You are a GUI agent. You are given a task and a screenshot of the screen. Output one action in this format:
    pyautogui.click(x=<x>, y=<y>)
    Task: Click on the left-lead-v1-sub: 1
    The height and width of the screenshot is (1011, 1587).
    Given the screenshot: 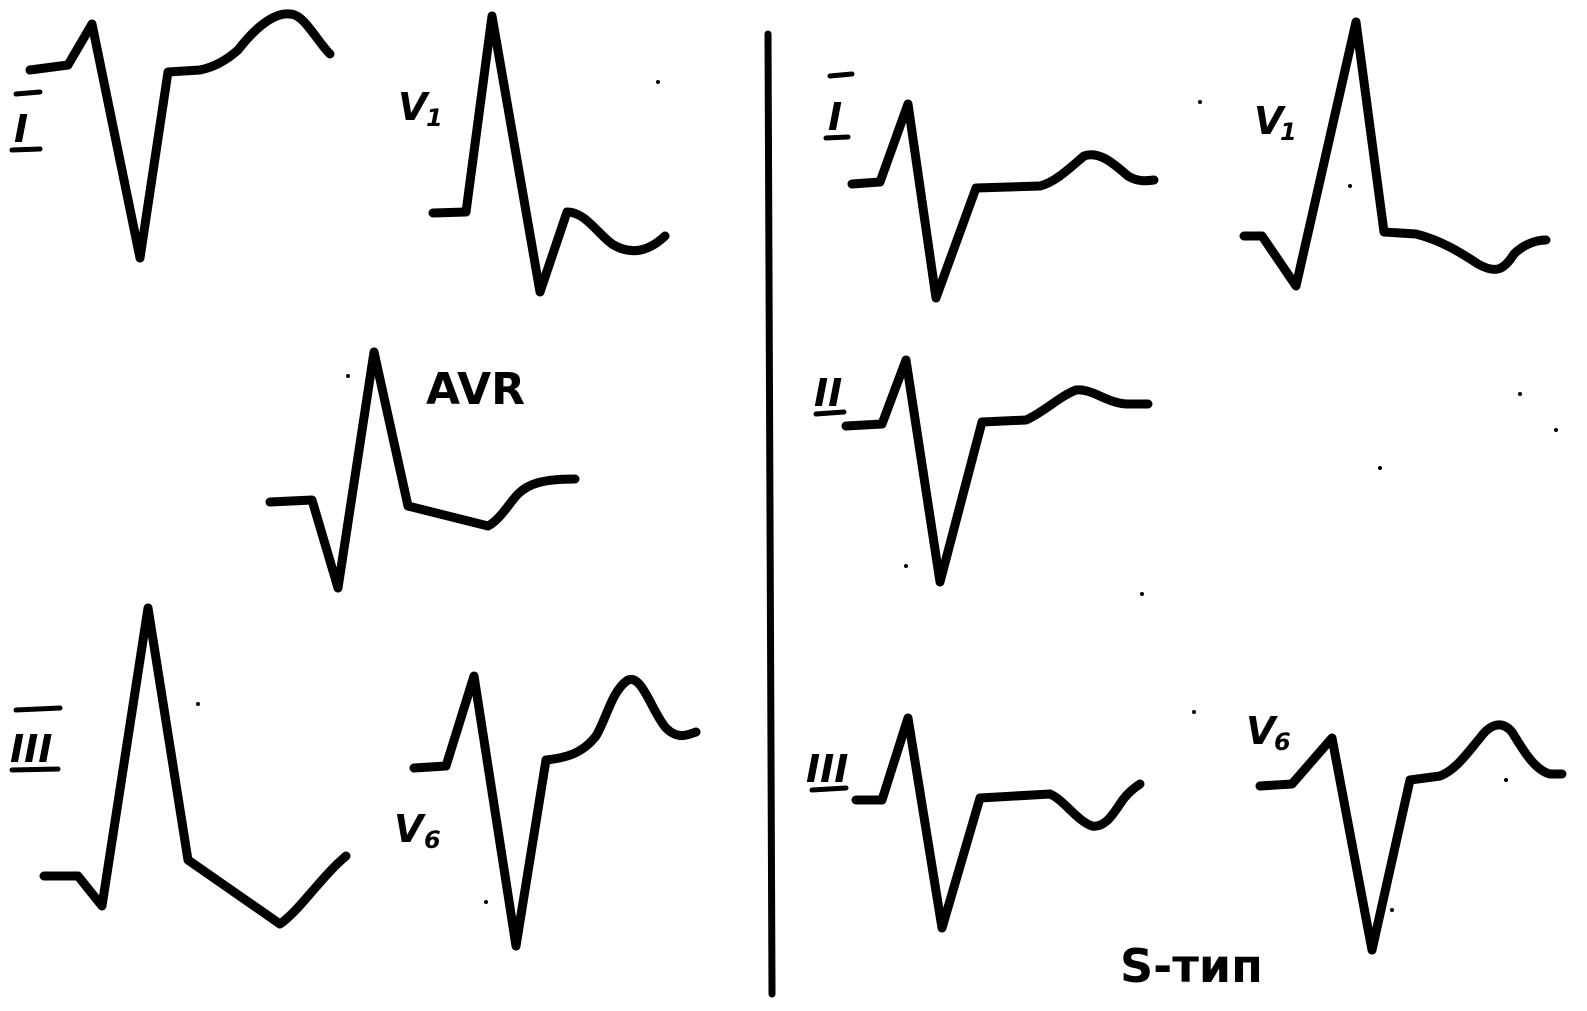 What is the action you would take?
    pyautogui.click(x=434, y=118)
    